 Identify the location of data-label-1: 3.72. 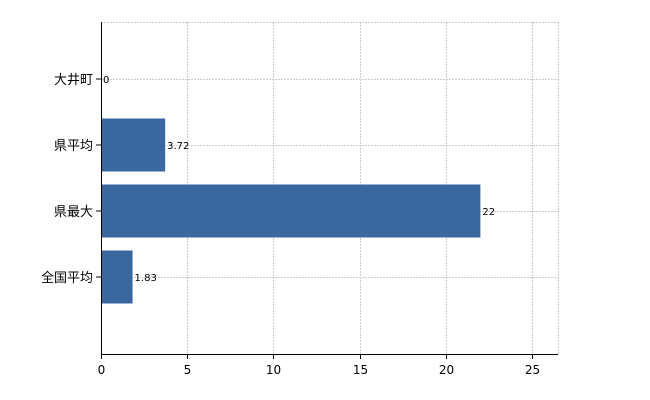
(178, 146).